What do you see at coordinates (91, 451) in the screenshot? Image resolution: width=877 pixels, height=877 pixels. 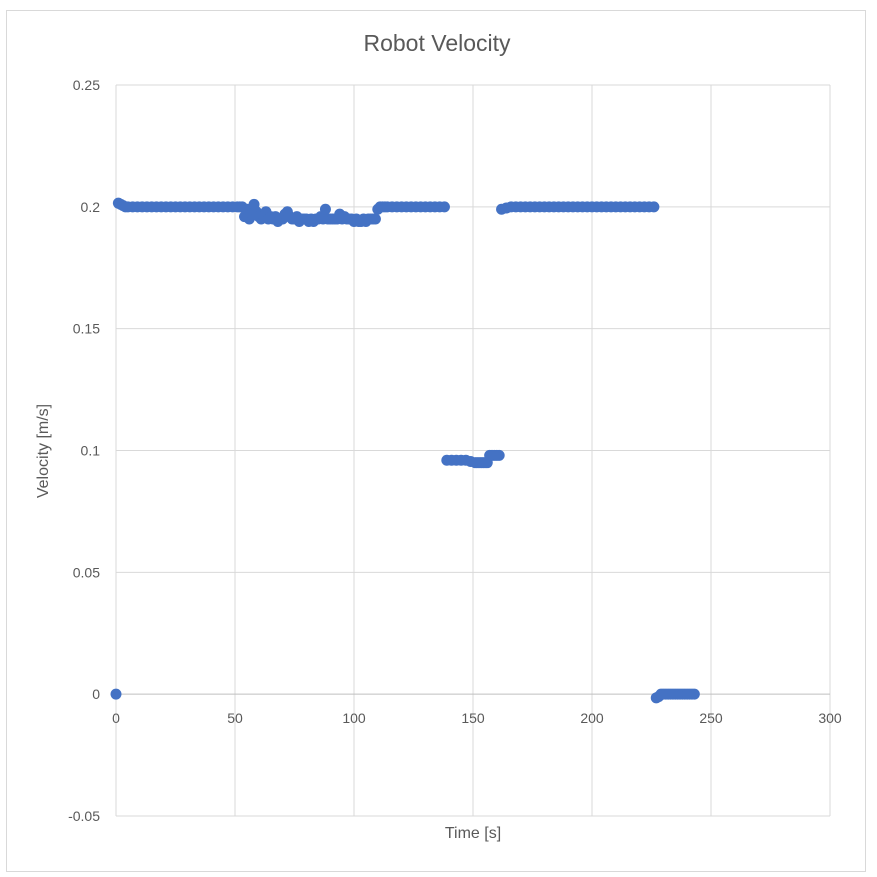 I see `y-tick-label: 0.1` at bounding box center [91, 451].